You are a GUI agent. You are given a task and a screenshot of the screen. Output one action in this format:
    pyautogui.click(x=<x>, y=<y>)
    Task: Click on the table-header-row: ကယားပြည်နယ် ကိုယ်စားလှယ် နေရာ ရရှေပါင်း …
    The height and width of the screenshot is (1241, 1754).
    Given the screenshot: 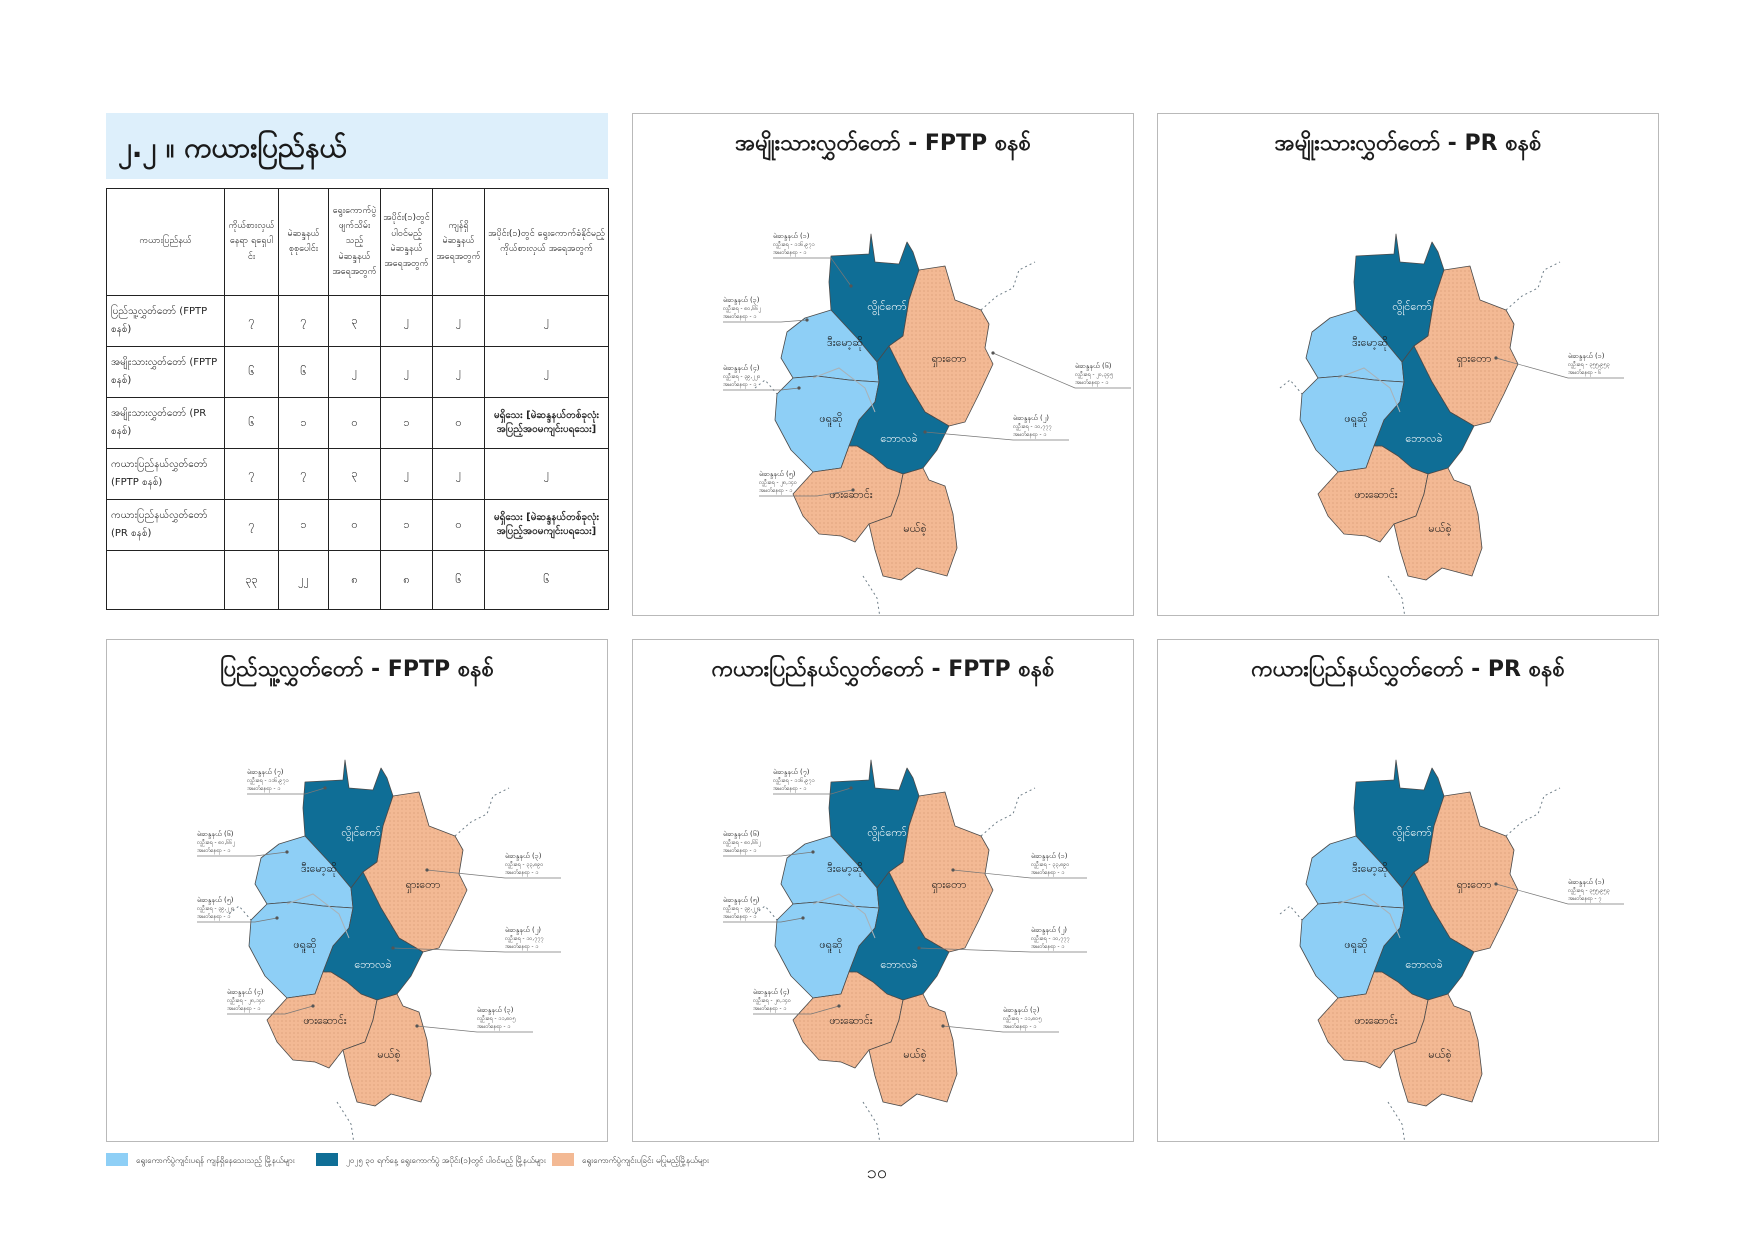 What is the action you would take?
    pyautogui.click(x=357, y=242)
    